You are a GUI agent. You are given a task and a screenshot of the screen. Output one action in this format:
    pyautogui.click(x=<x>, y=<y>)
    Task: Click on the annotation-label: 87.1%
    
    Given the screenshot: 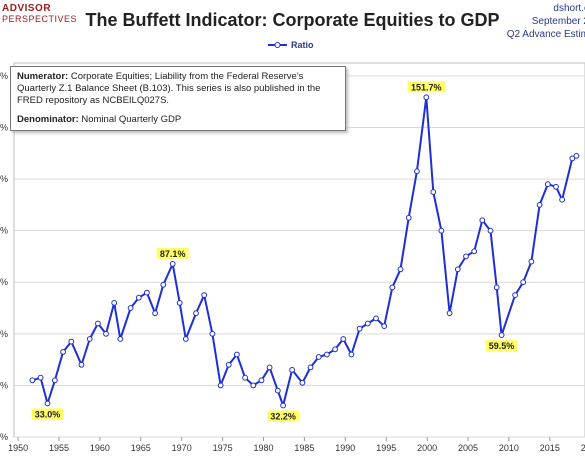 What is the action you would take?
    pyautogui.click(x=173, y=254)
    